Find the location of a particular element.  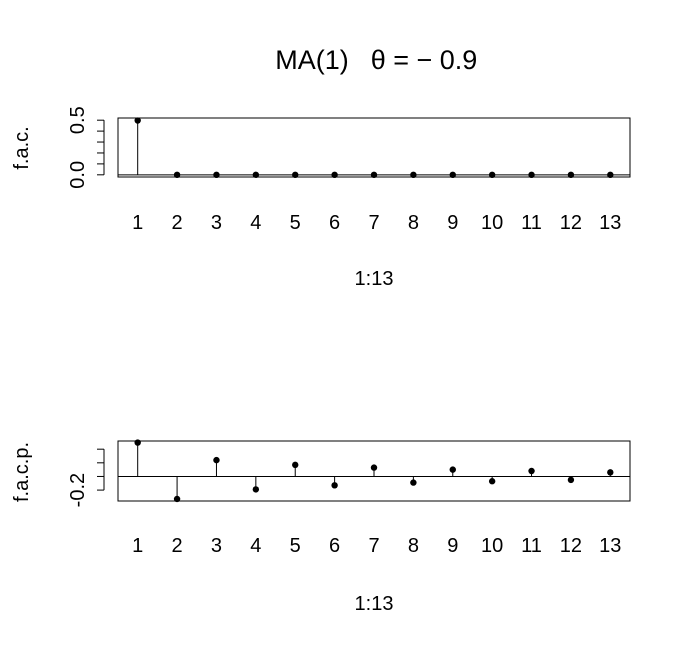

figure-title-param: θ = − 0.9 is located at coordinates (424, 60).